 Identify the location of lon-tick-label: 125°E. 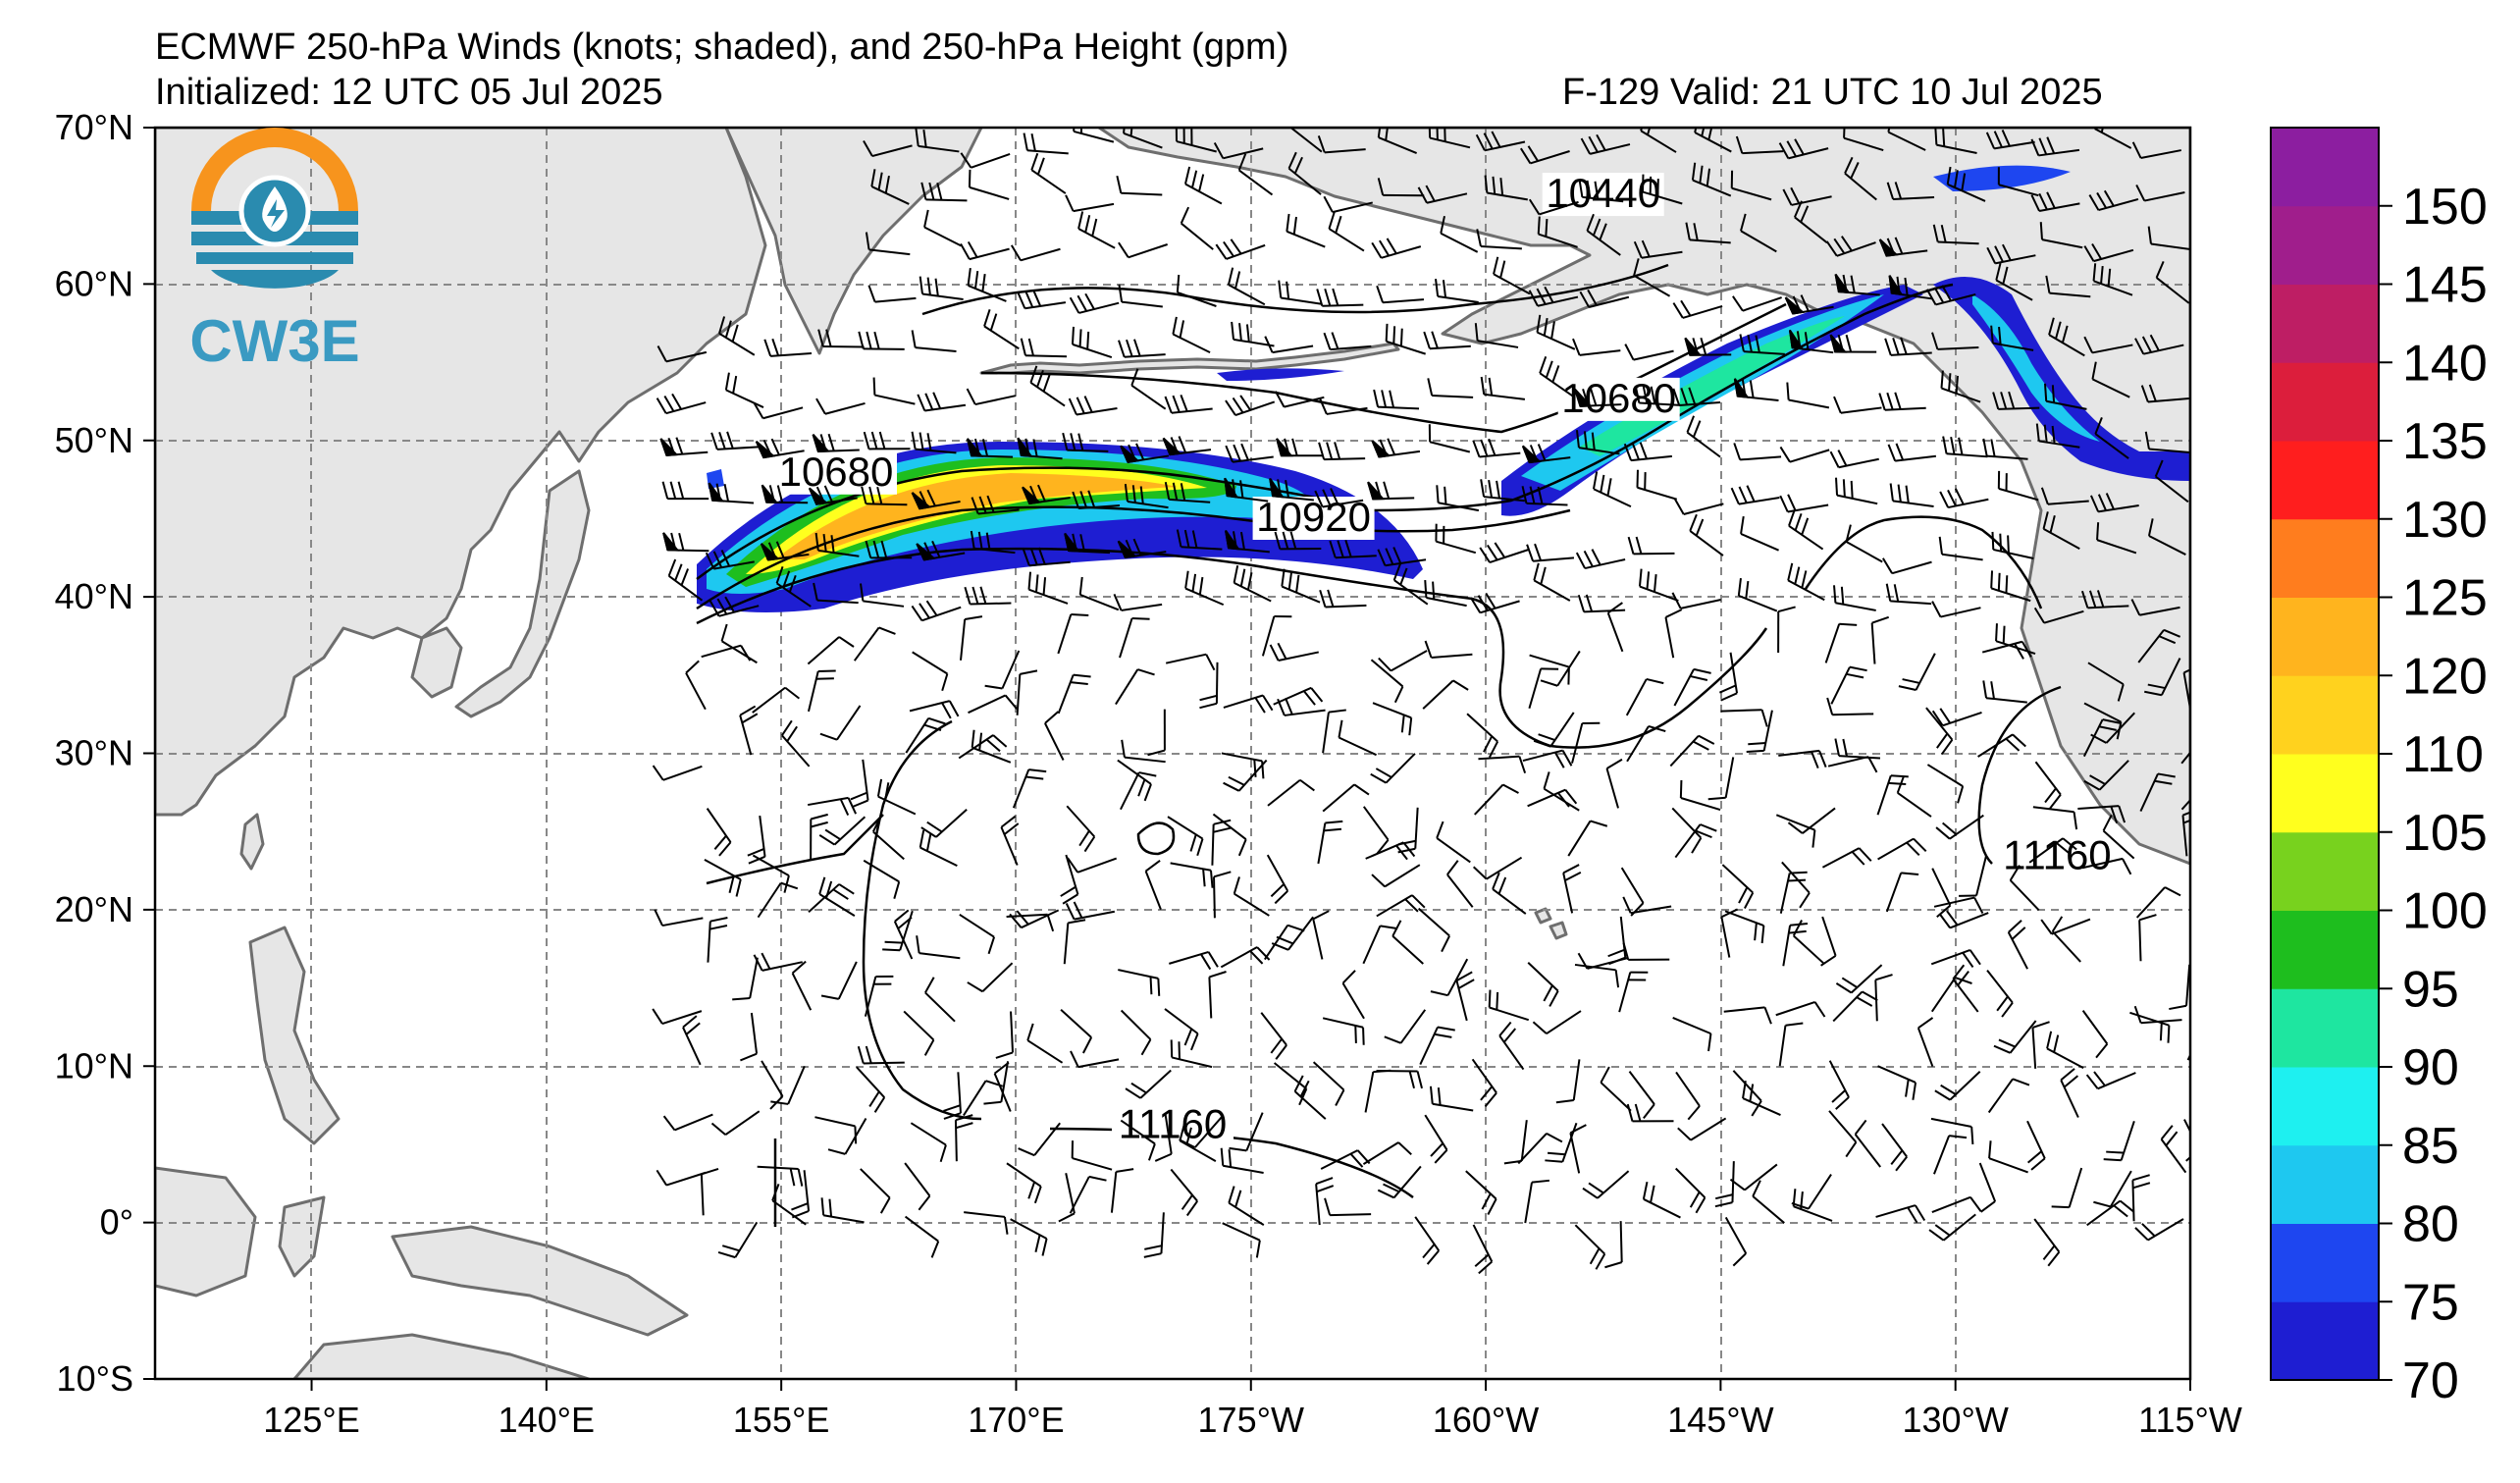
(311, 1420).